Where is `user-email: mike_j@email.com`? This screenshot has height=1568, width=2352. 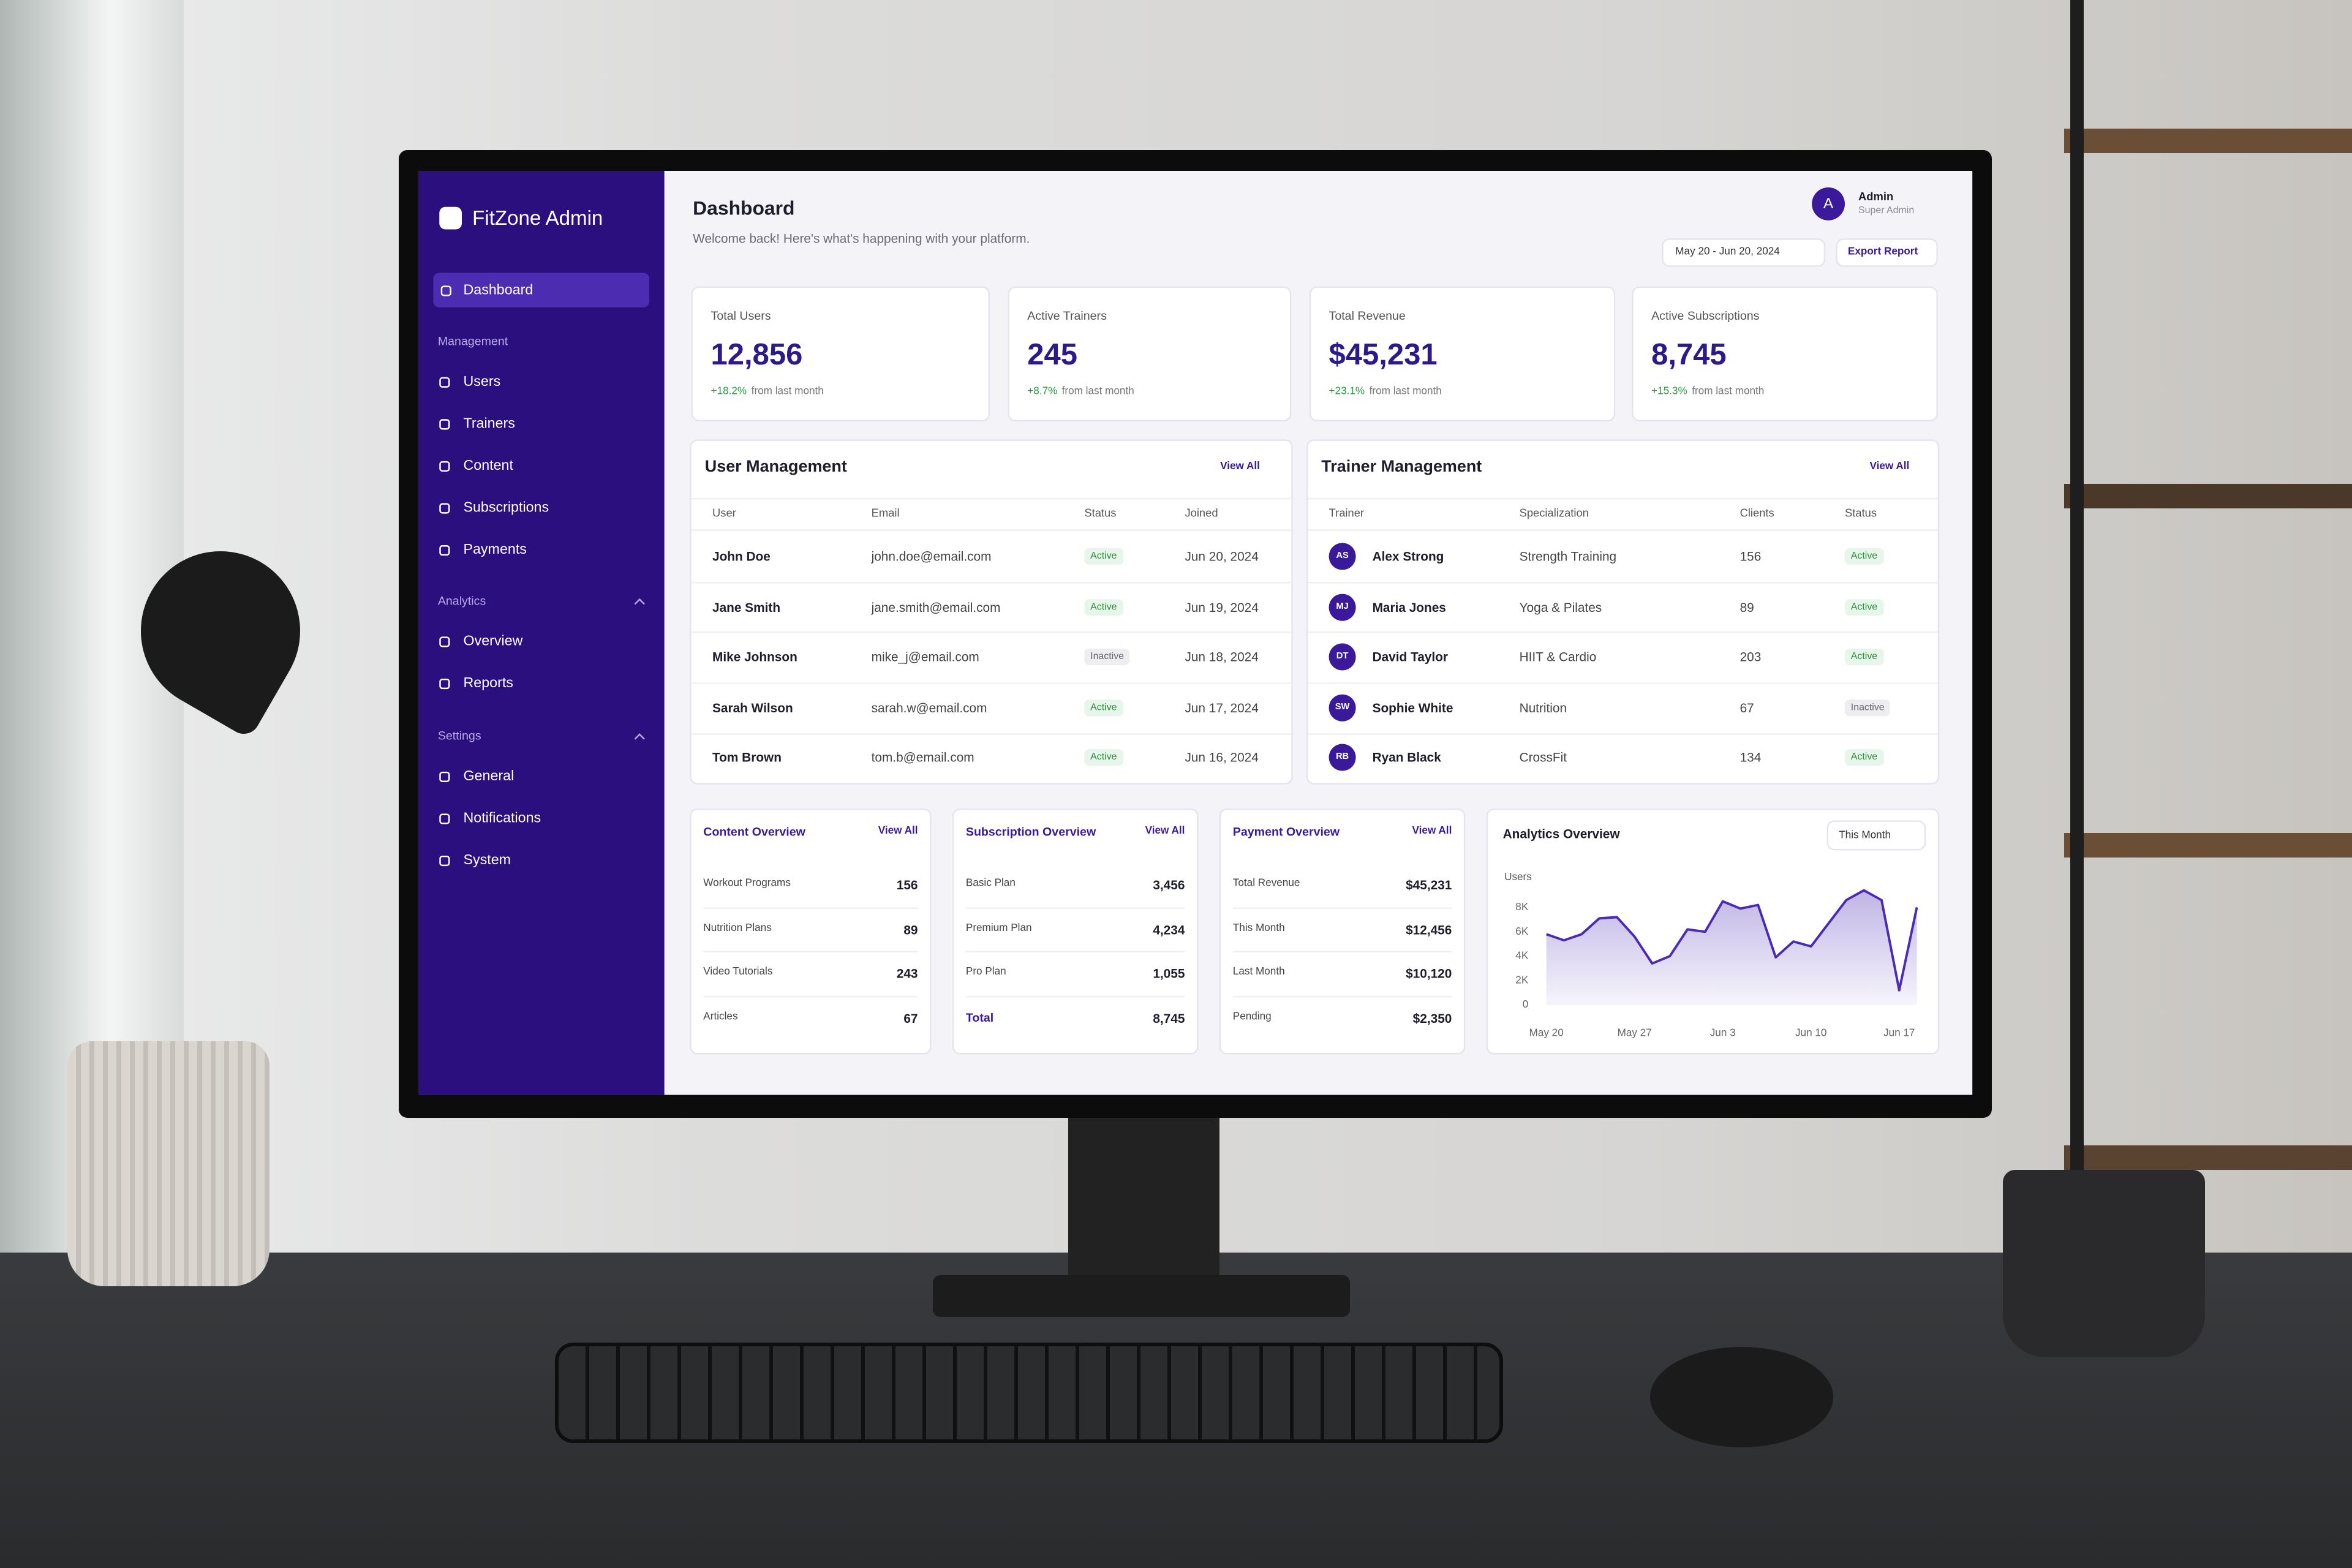 user-email: mike_j@email.com is located at coordinates (925, 657).